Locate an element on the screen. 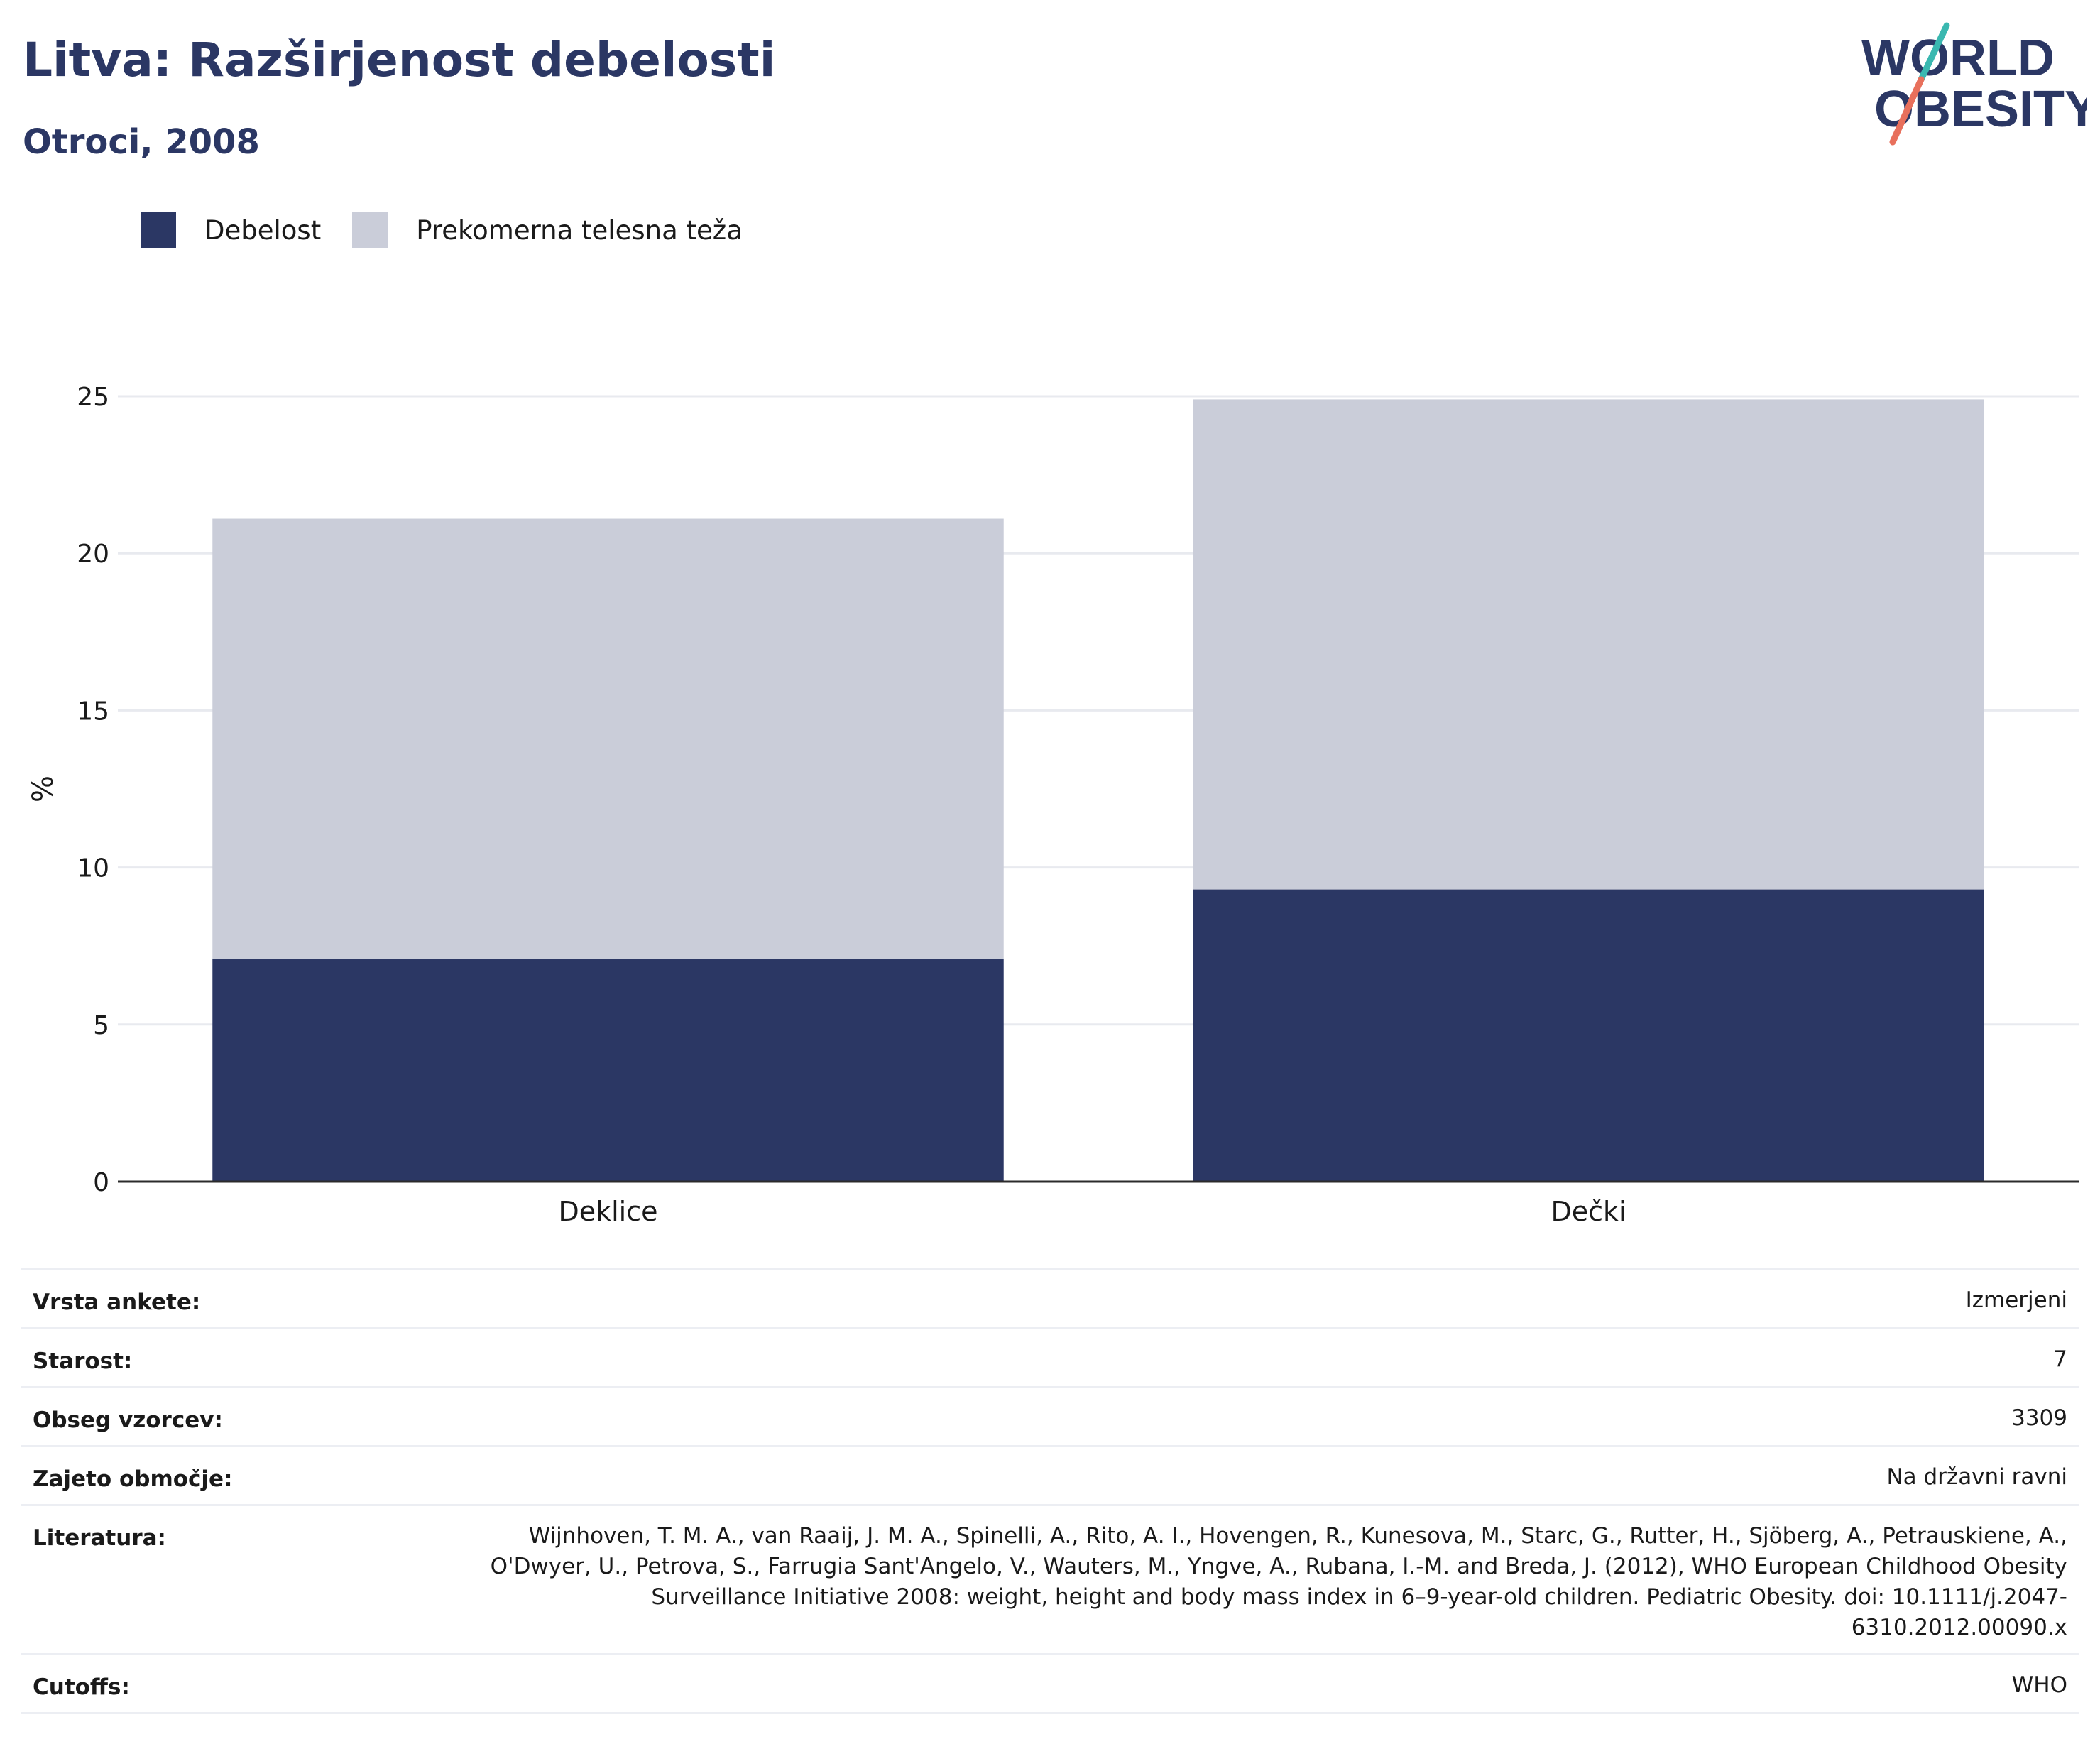 The height and width of the screenshot is (1749, 2100). meta-key-cutoffs: Cutoffs: is located at coordinates (81, 1687).